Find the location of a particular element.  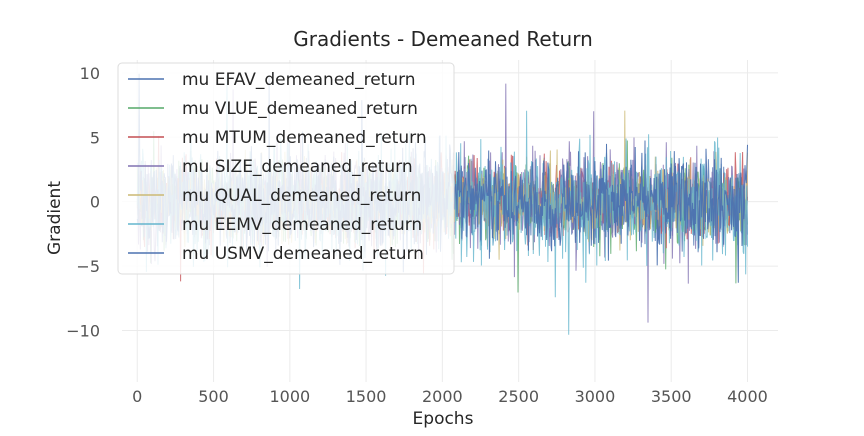

x-tick-label: 3000 is located at coordinates (595, 396).